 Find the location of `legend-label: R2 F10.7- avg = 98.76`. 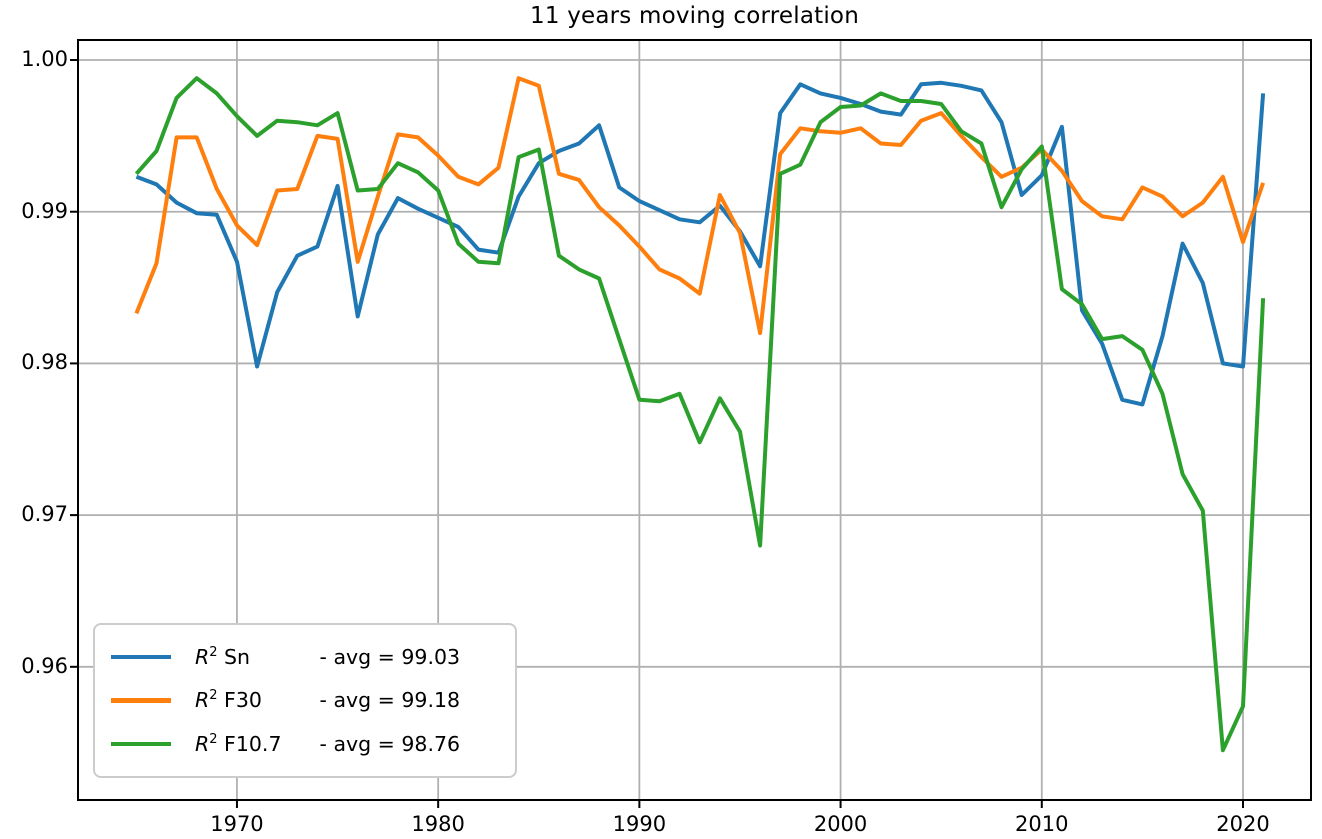

legend-label: R2 F10.7- avg = 98.76 is located at coordinates (328, 744).